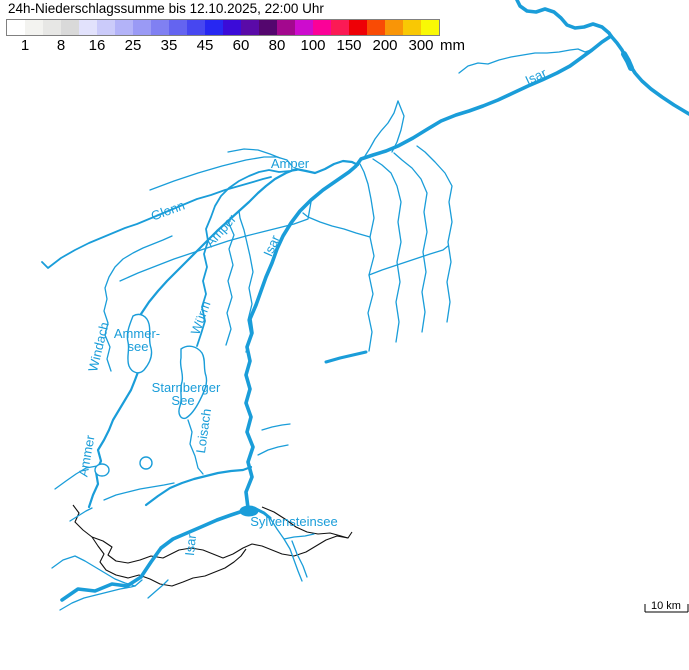  What do you see at coordinates (271, 245) in the screenshot?
I see `map-label-isar-mid: Isar` at bounding box center [271, 245].